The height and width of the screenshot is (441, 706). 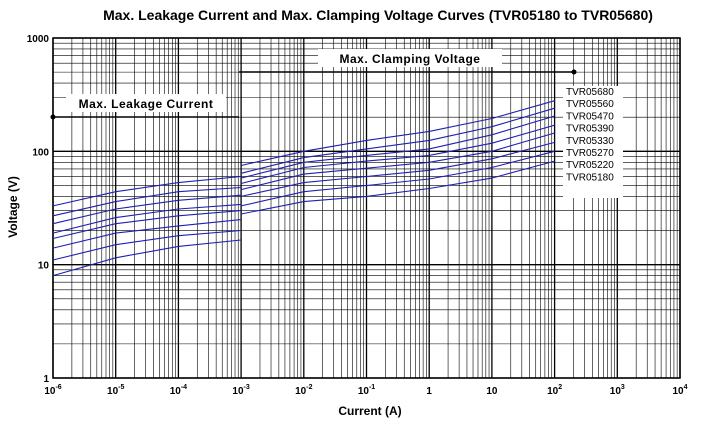 I want to click on legend-item: TVR05330, so click(x=590, y=141).